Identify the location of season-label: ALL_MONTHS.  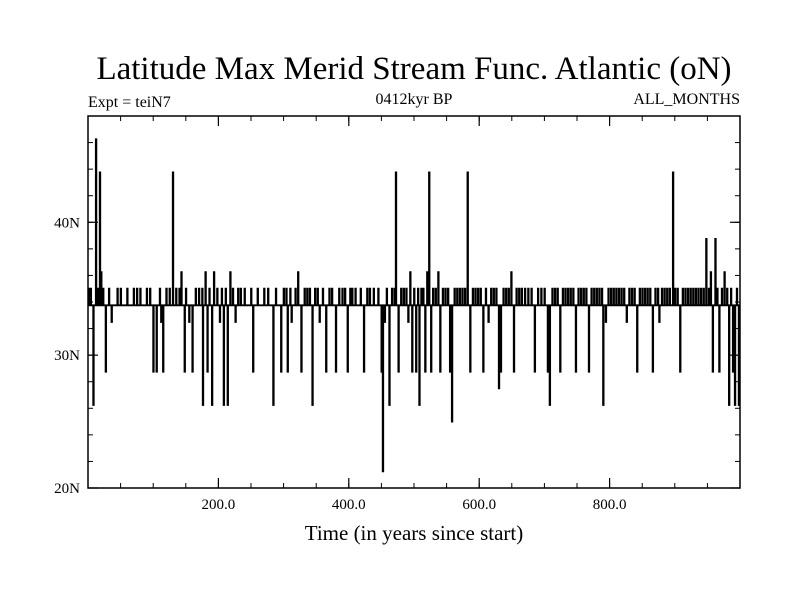
(686, 99).